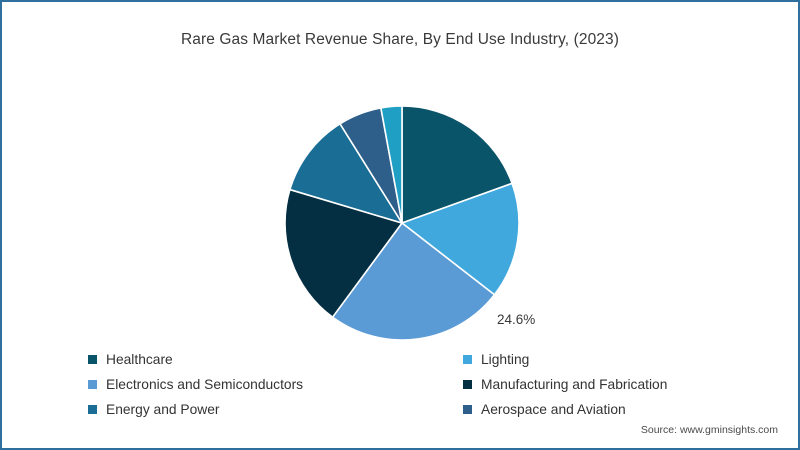 The image size is (800, 450). Describe the element at coordinates (516, 319) in the screenshot. I see `slice-value-label: 24.6%` at that location.